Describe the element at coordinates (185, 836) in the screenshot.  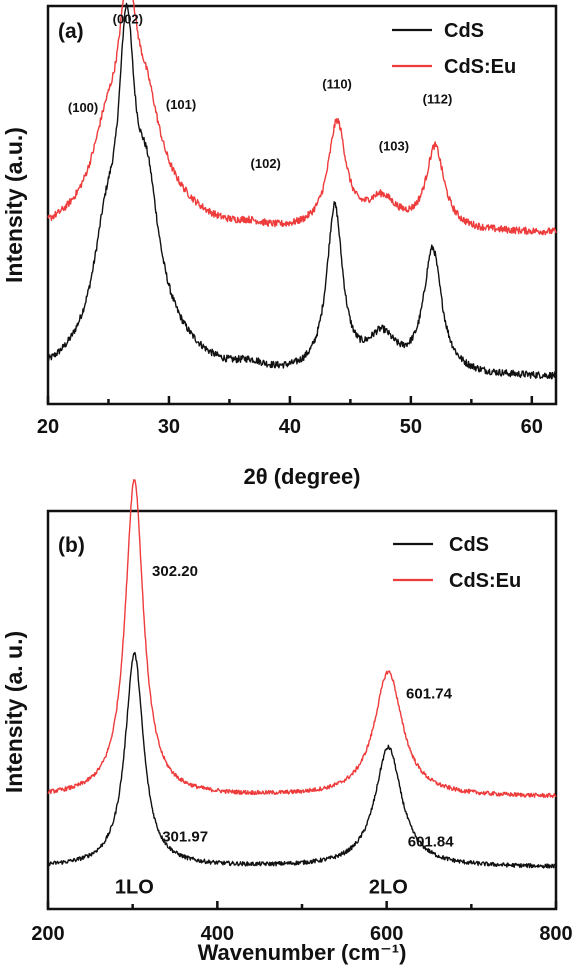
I see `annotation: 301.97` at that location.